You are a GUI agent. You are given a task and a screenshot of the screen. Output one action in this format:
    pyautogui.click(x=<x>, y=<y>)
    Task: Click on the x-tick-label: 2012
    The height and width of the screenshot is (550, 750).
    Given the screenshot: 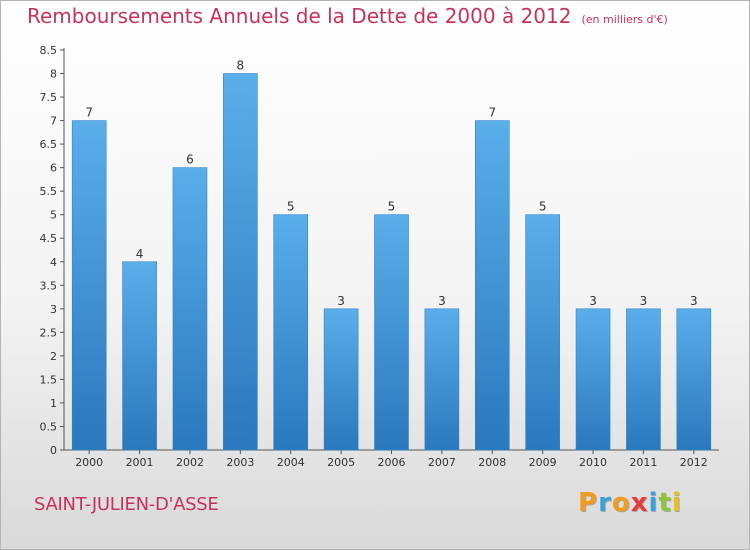 What is the action you would take?
    pyautogui.click(x=694, y=462)
    